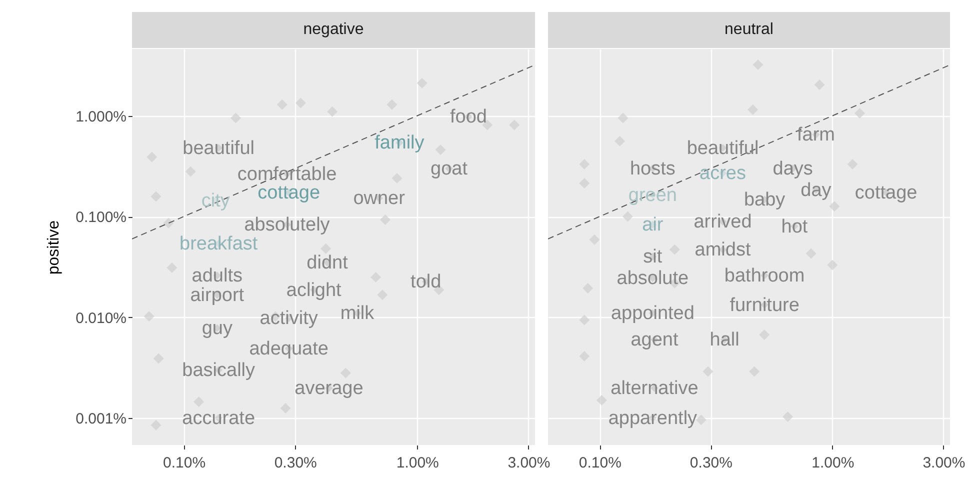  Describe the element at coordinates (101, 117) in the screenshot. I see `y-tick-label: 1.000%` at that location.